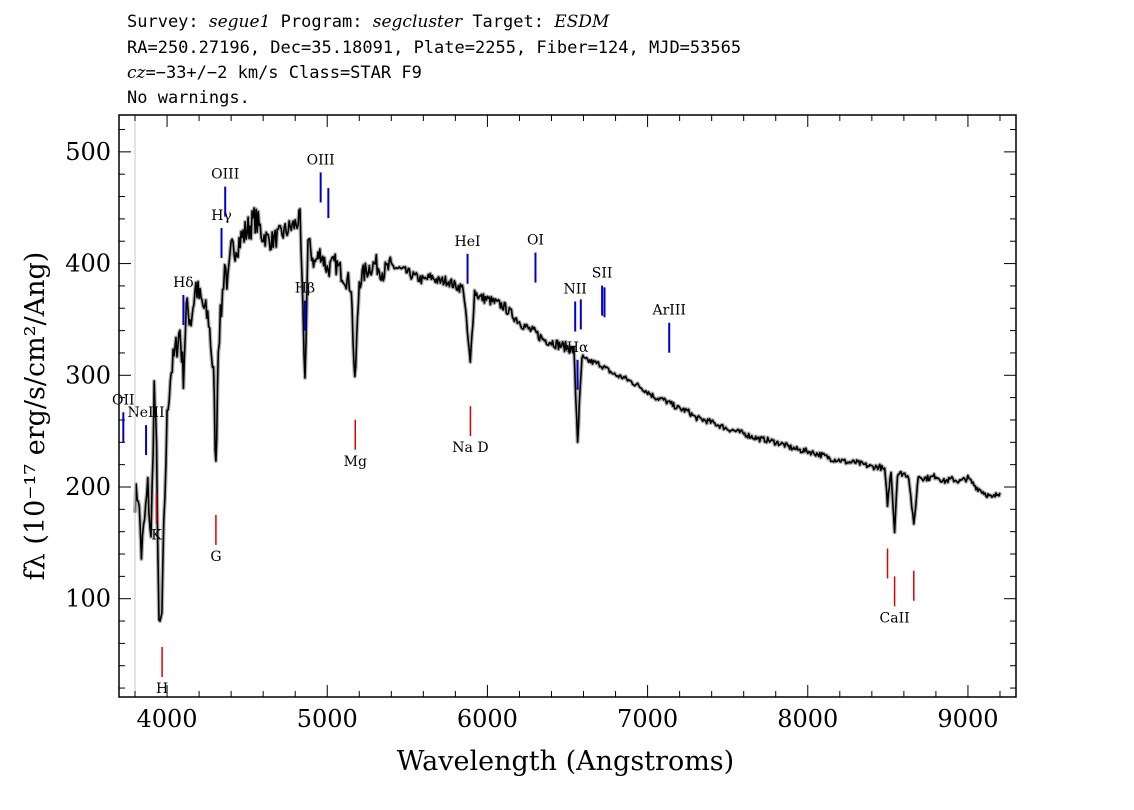 This screenshot has height=810, width=1134. I want to click on header-line-4: No warnings., so click(188, 98).